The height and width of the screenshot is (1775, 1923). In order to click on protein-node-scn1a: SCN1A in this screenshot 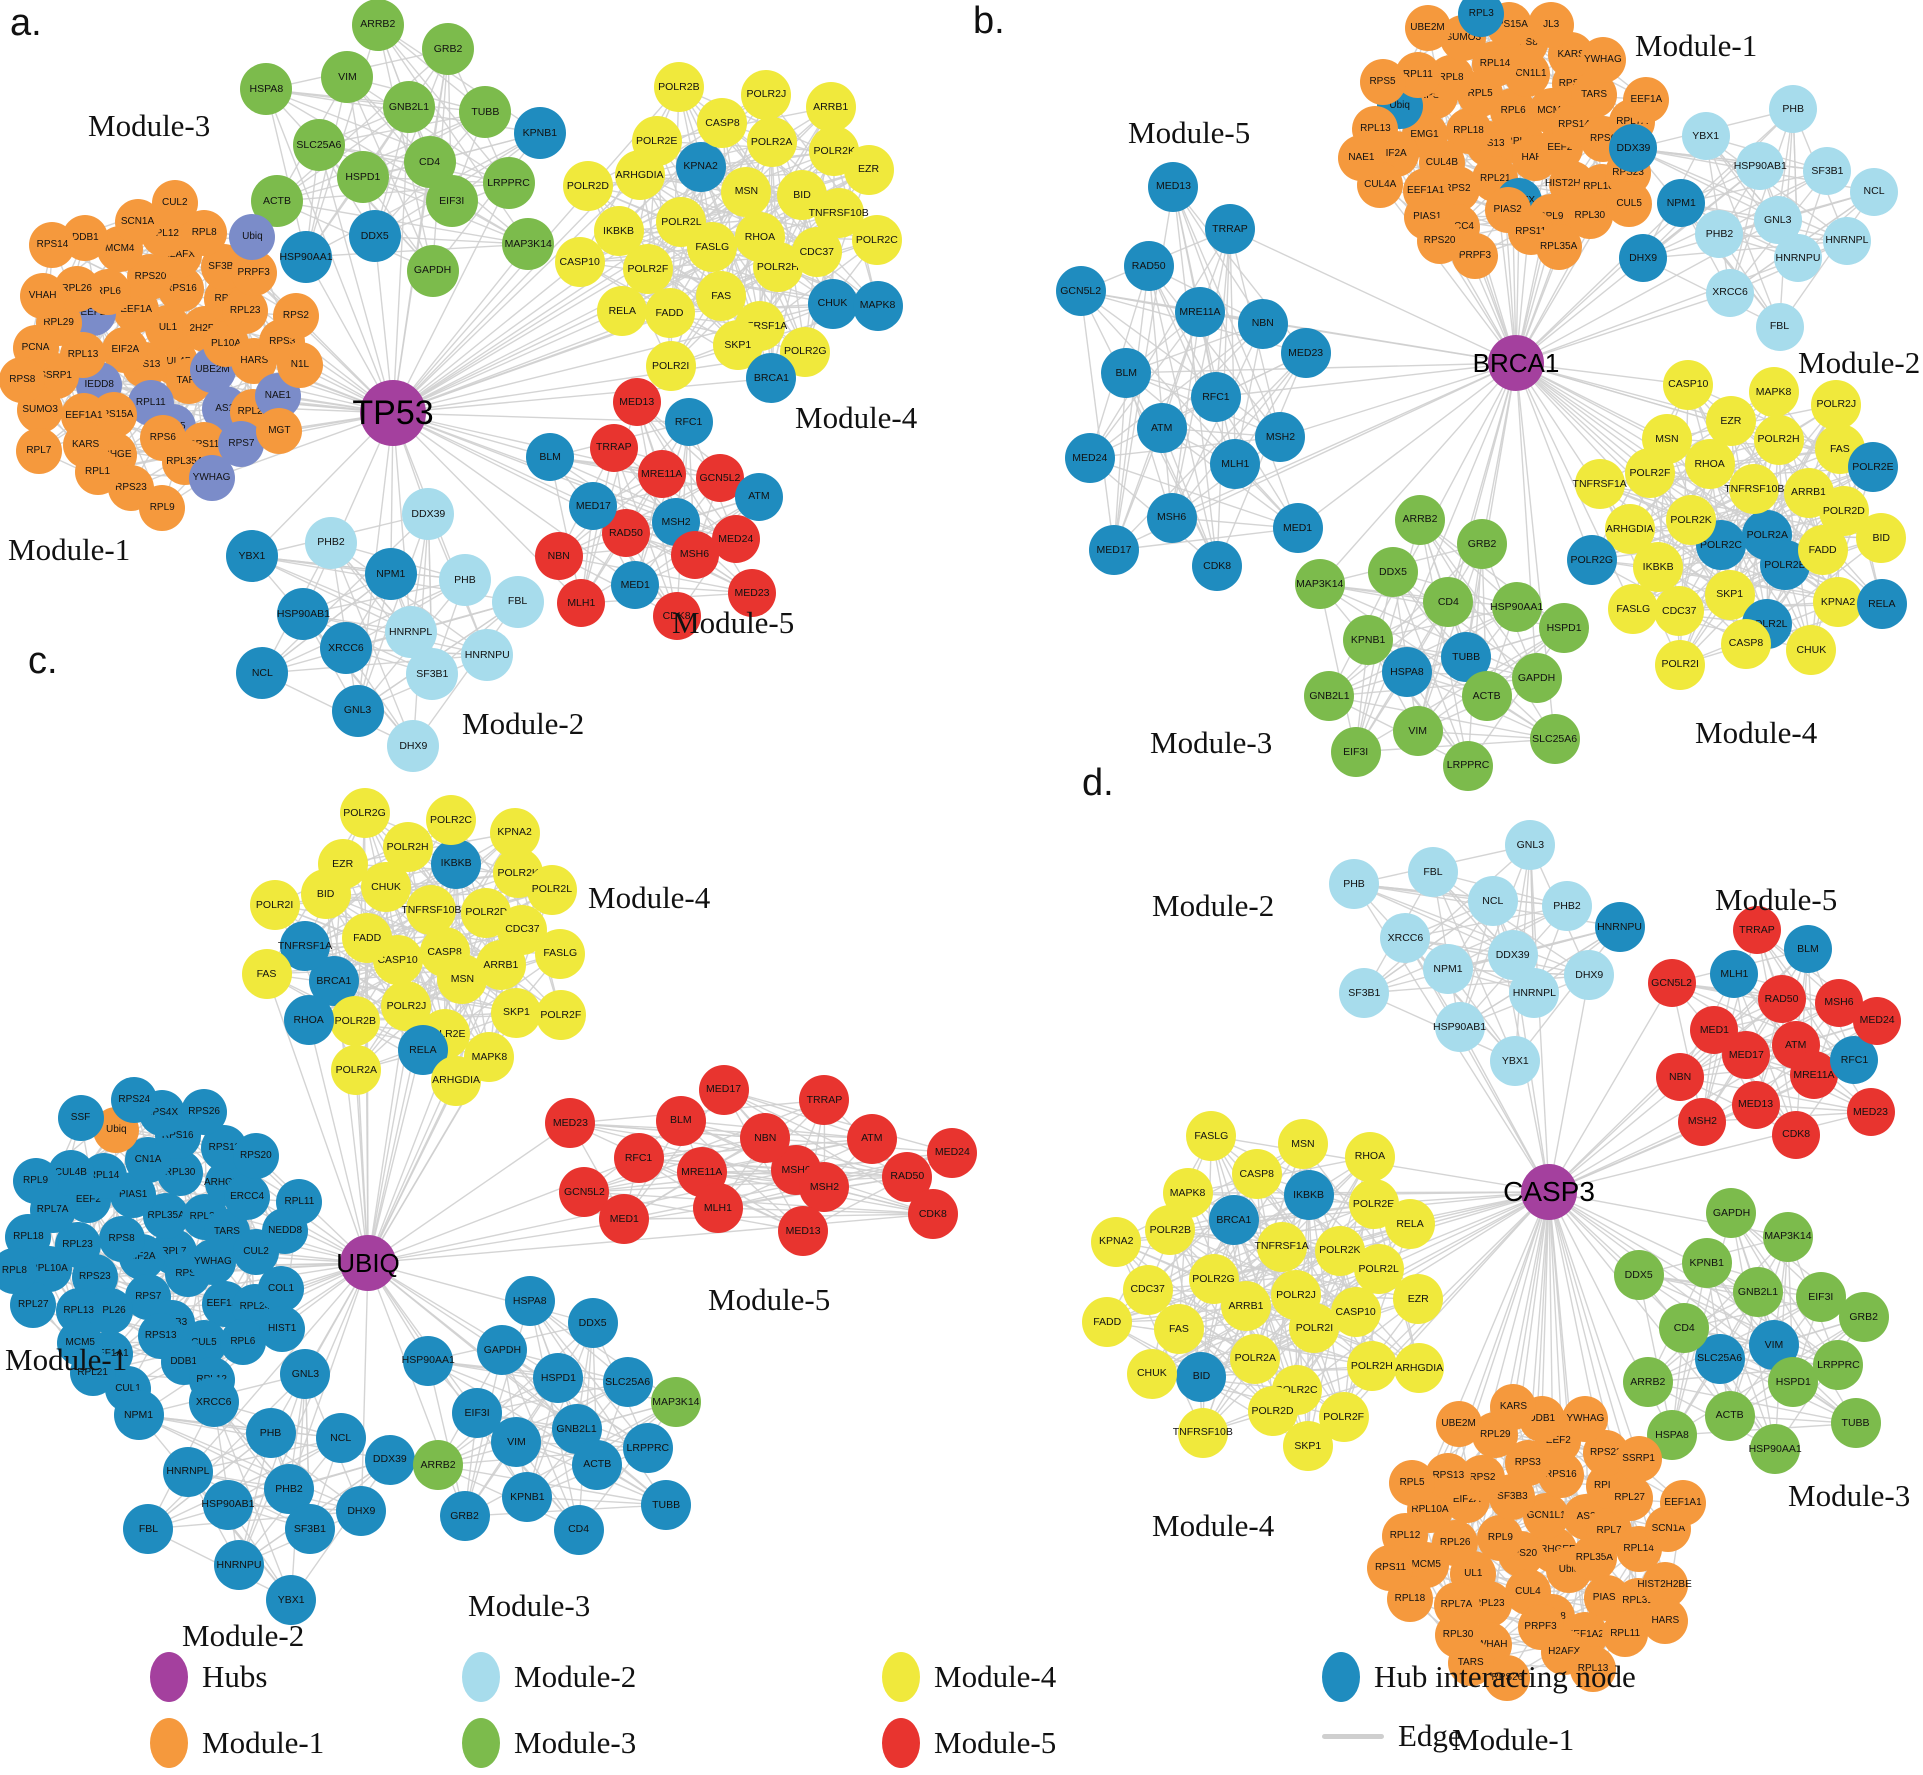, I will do `click(137, 222)`.